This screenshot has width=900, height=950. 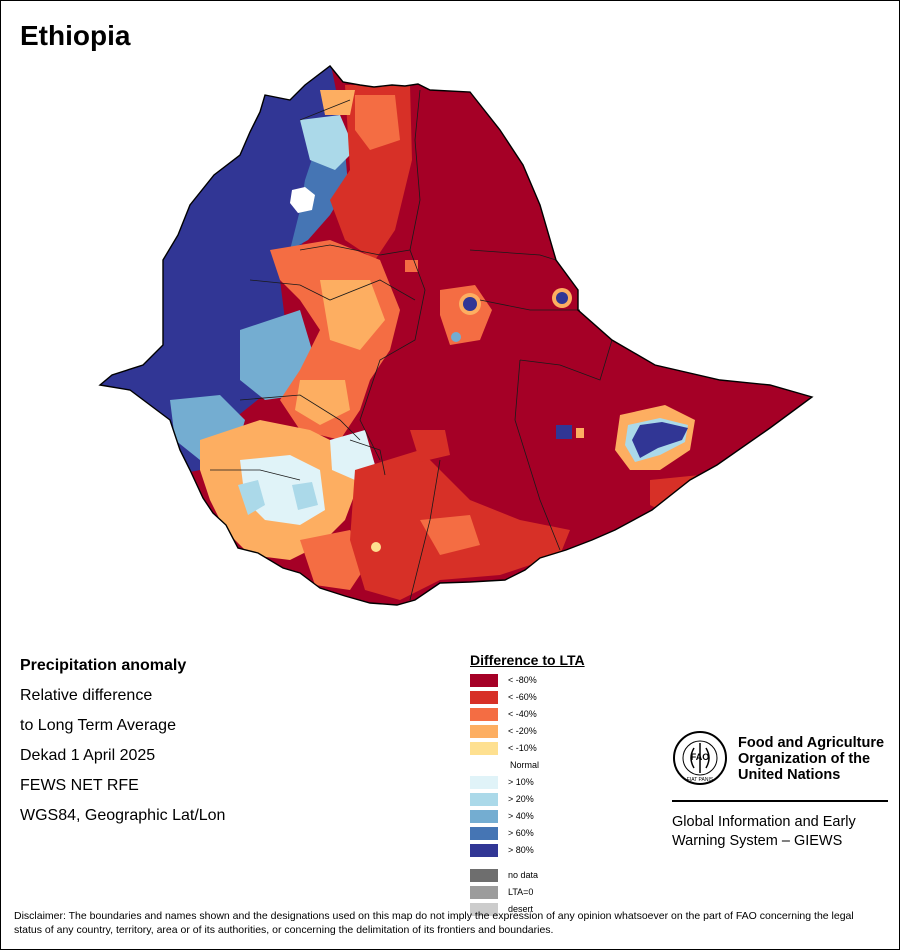 I want to click on legend-label: LTA=0, so click(x=521, y=892).